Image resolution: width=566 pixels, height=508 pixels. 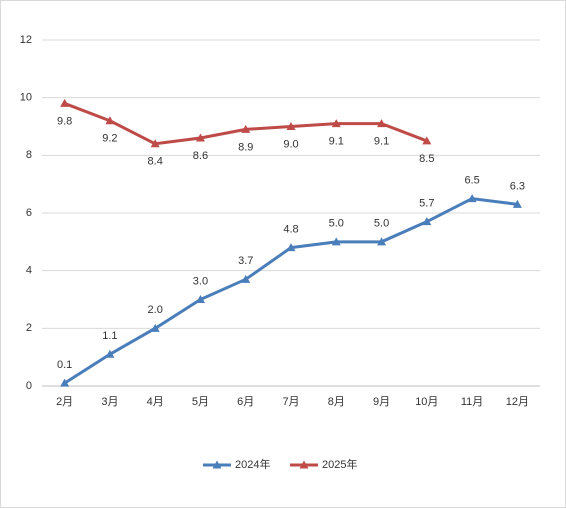 What do you see at coordinates (472, 402) in the screenshot?
I see `x-tick-label: 11月` at bounding box center [472, 402].